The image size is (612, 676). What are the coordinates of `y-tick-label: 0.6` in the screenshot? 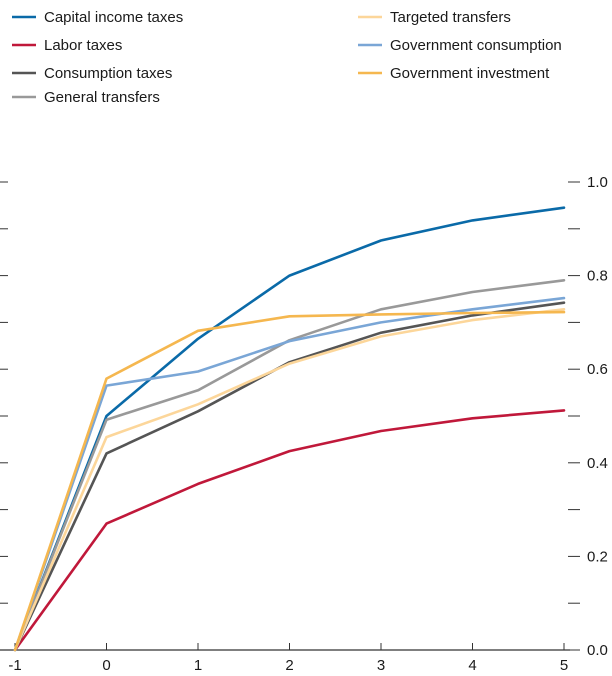 It's located at (597, 369).